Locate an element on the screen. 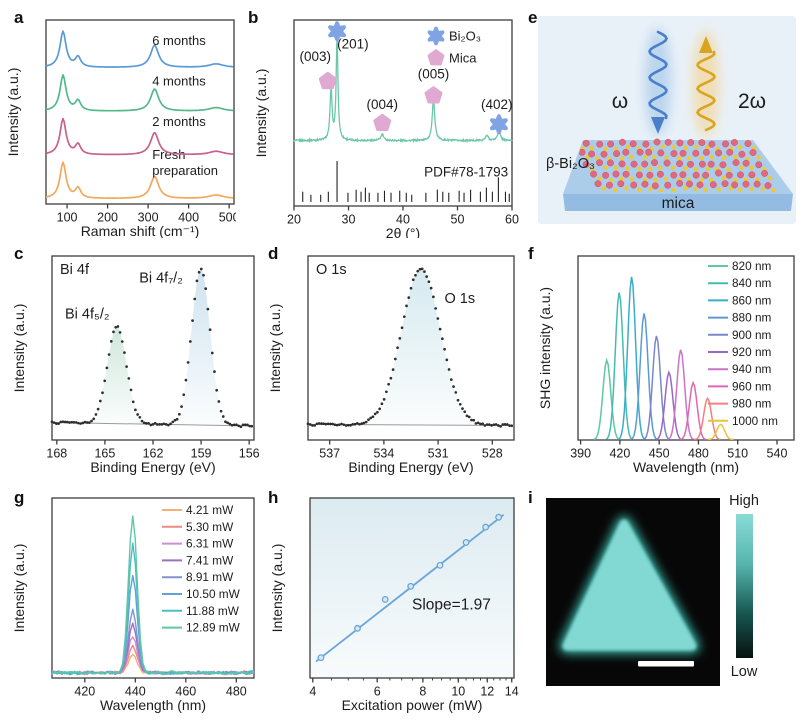 Image resolution: width=802 pixels, height=721 pixels. x-tick-label: 168 is located at coordinates (56, 454).